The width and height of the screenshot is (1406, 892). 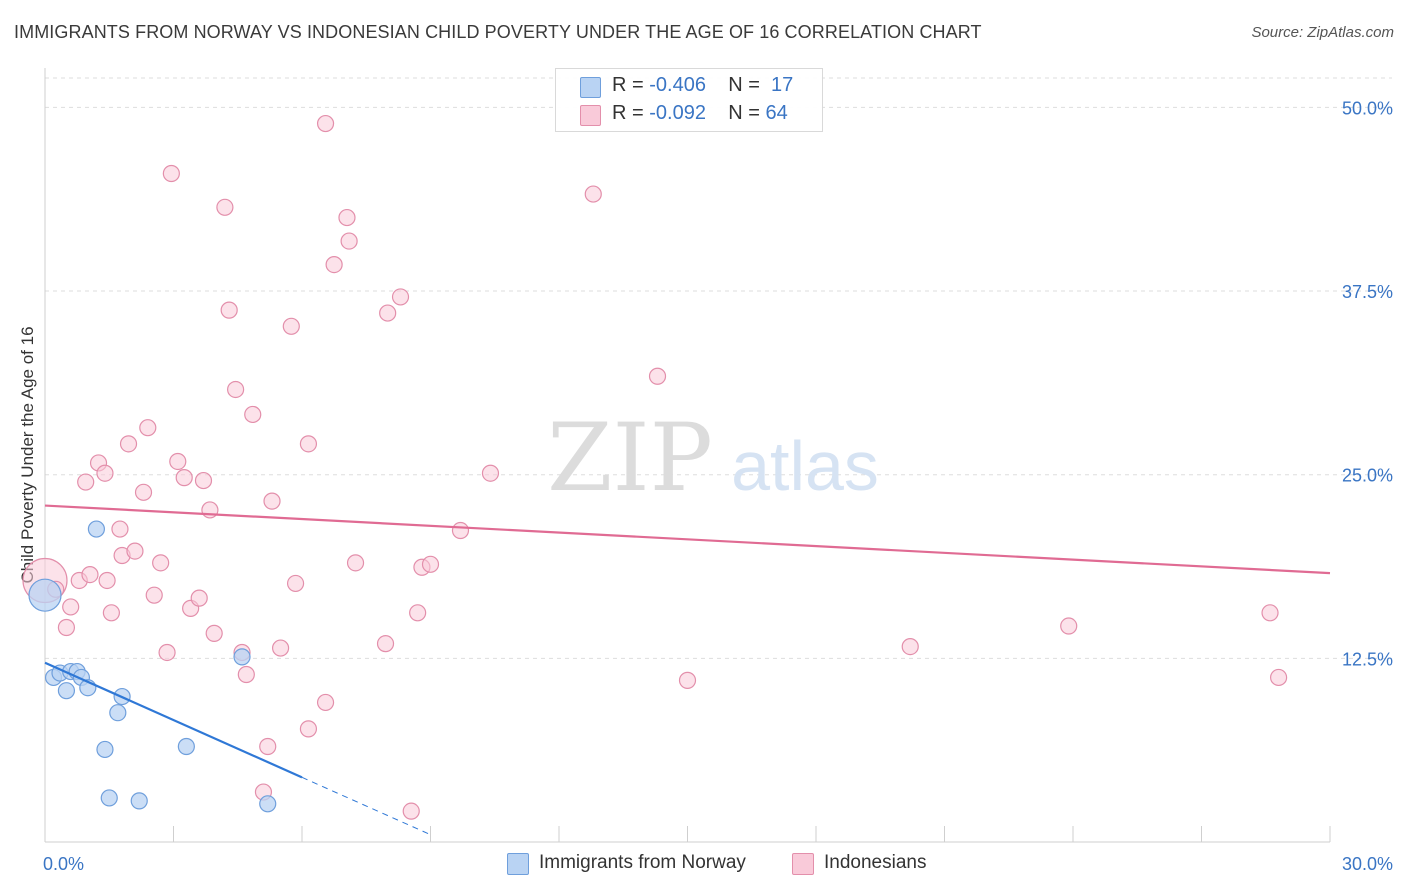 I want to click on y-tick-label: 50.0%, so click(x=1367, y=108).